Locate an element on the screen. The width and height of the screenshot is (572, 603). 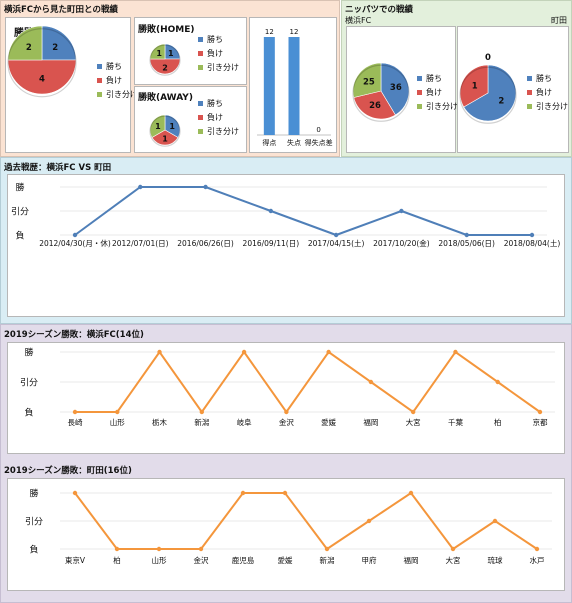
legend-label: 負け is located at coordinates (544, 92).